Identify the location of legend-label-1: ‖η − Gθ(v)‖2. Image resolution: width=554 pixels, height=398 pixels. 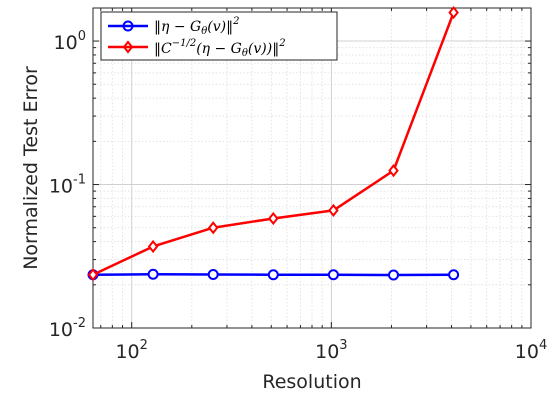
(196, 26).